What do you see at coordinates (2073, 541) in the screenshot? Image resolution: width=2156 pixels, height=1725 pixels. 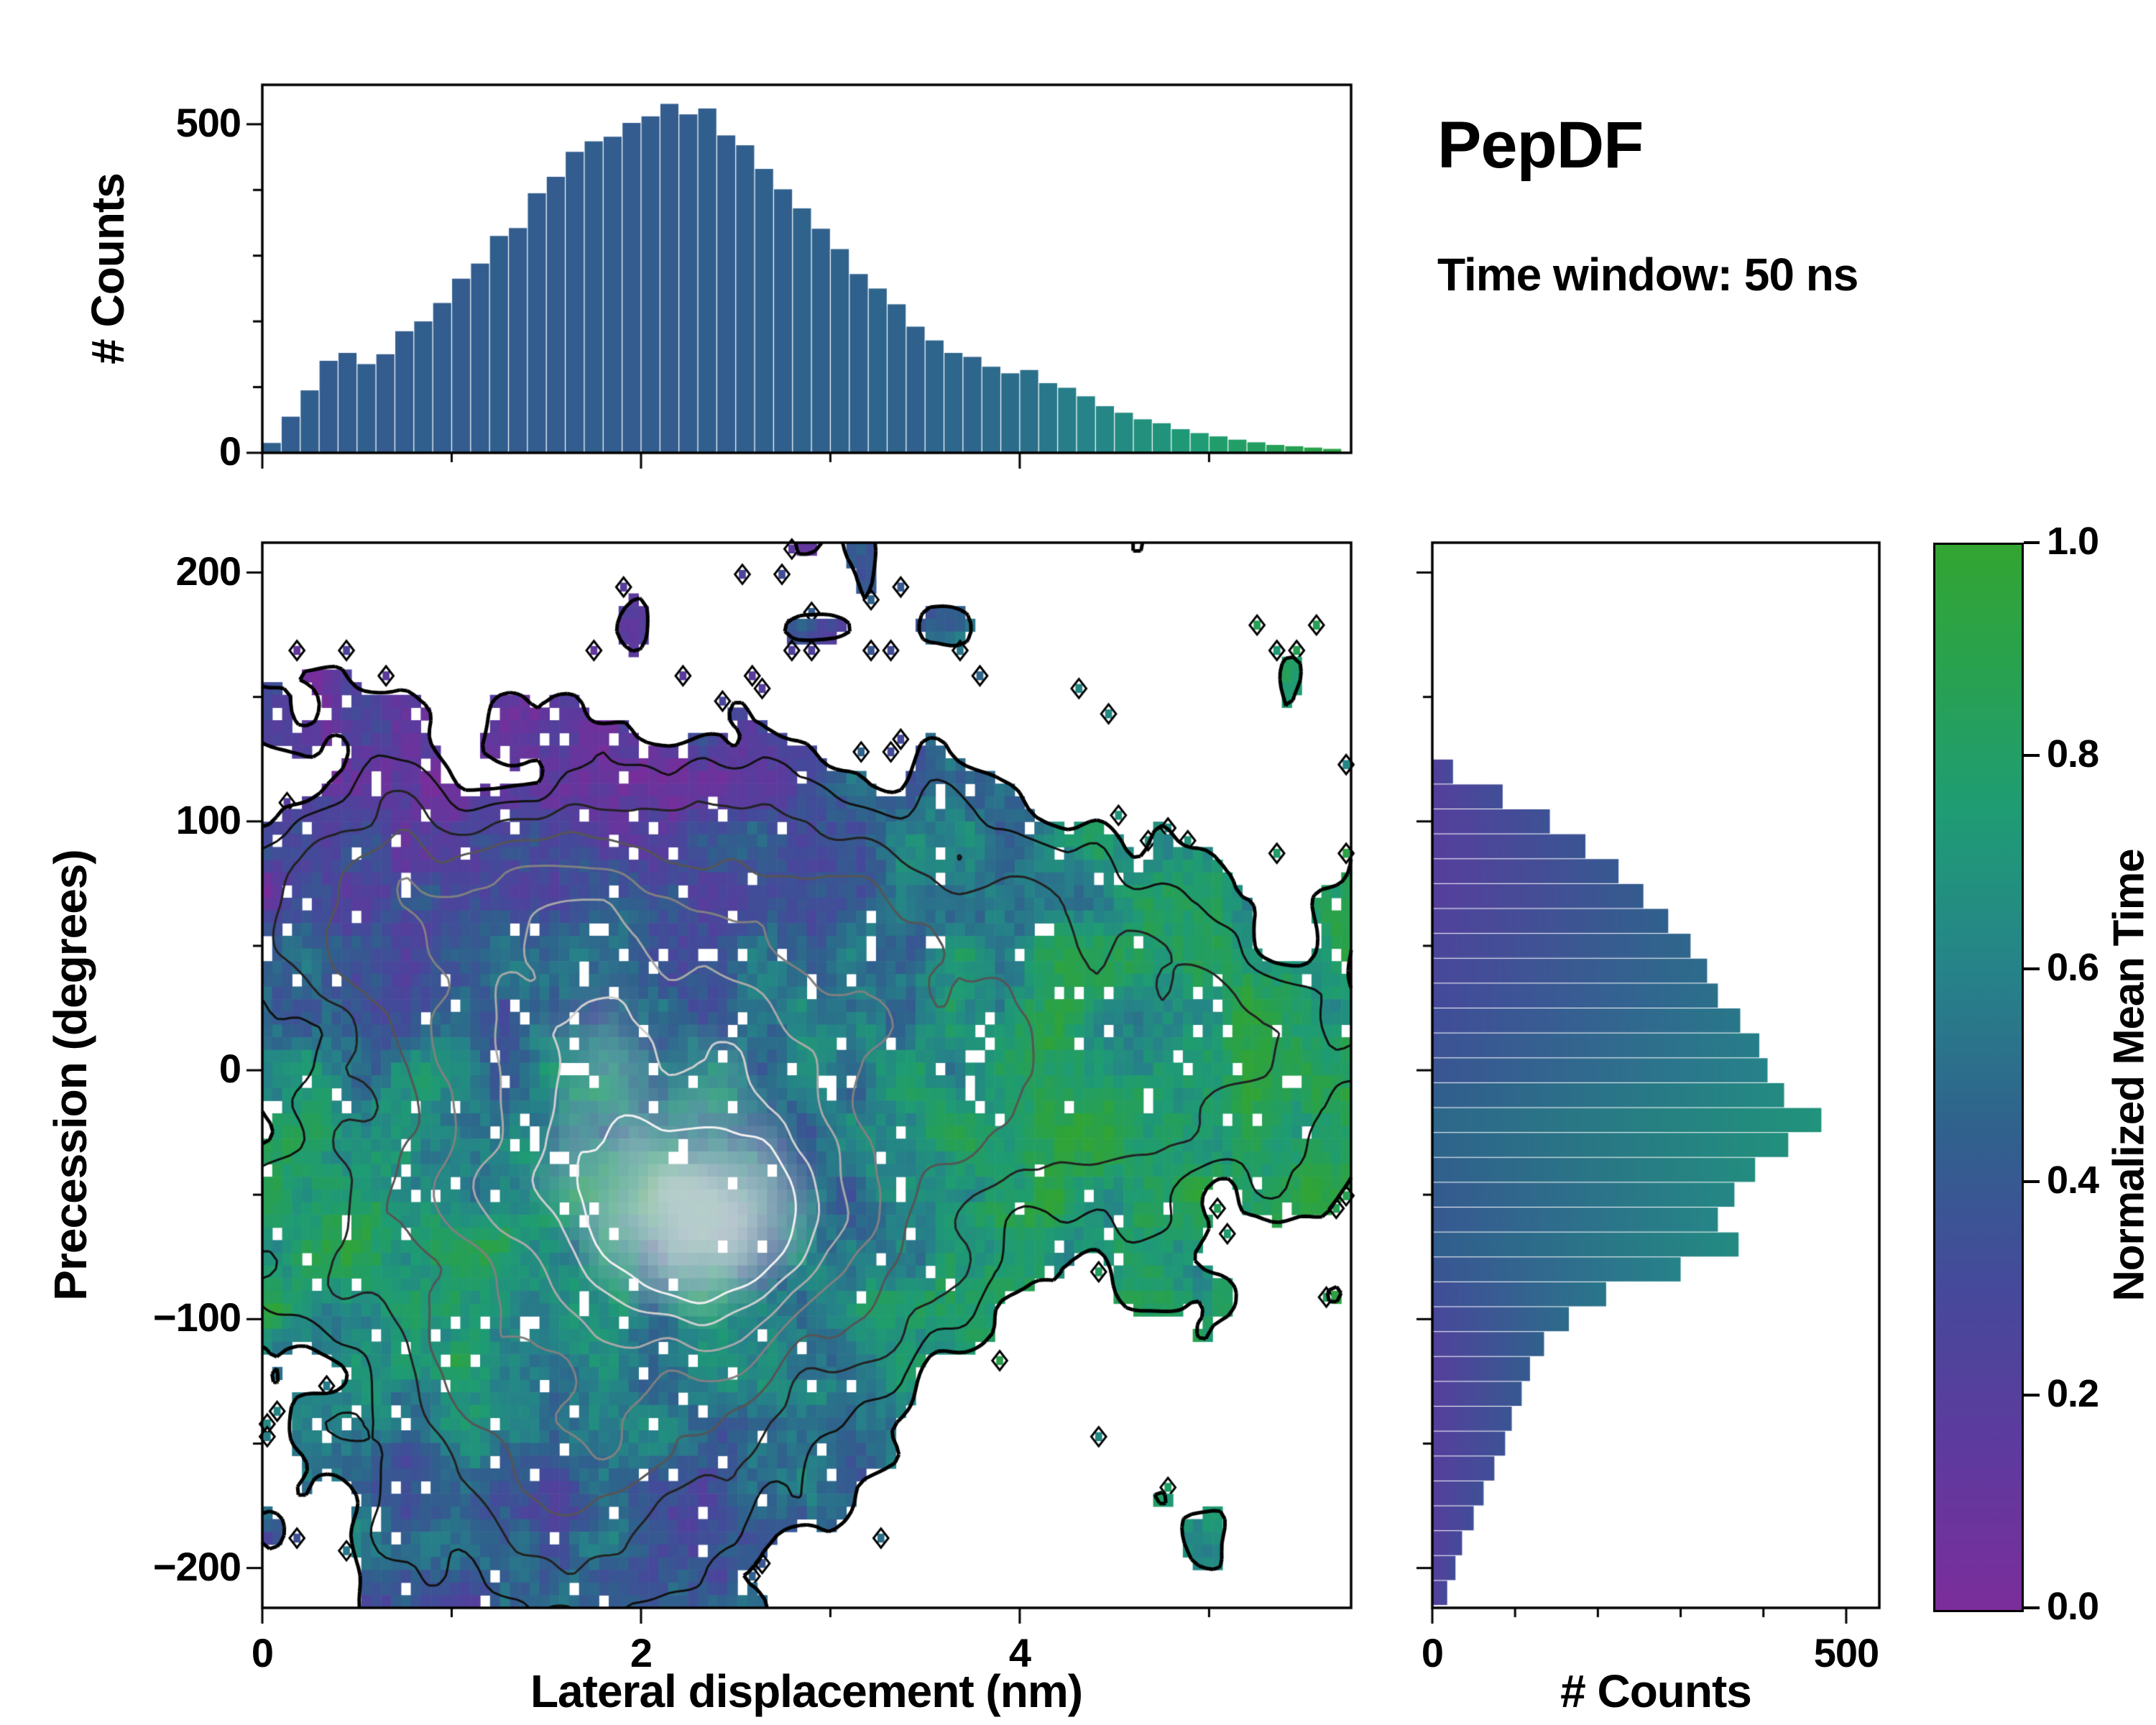 I see `tick-label: 1.0` at bounding box center [2073, 541].